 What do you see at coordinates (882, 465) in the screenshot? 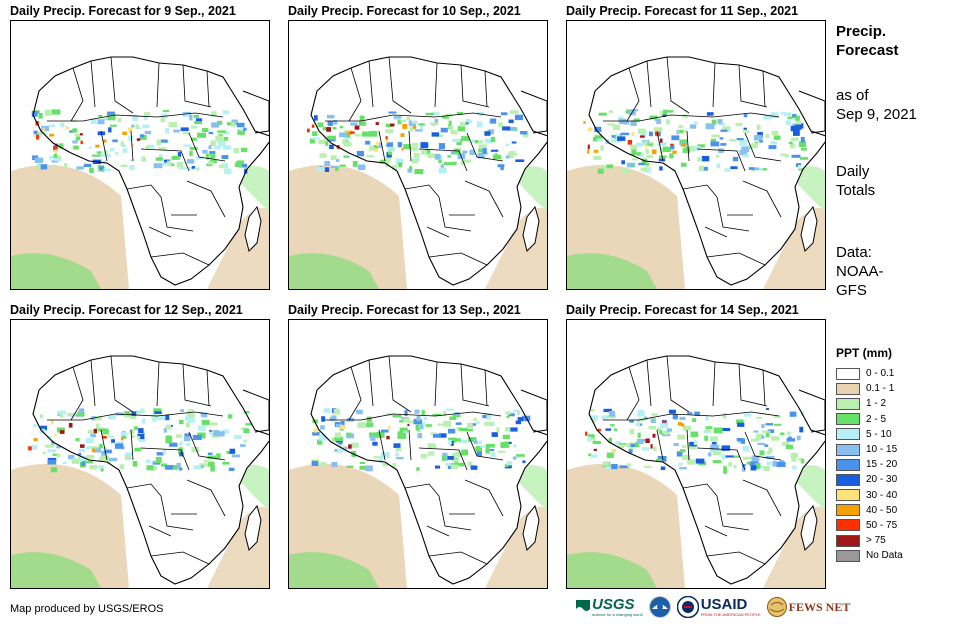
I see `legend-label: 15 - 20` at bounding box center [882, 465].